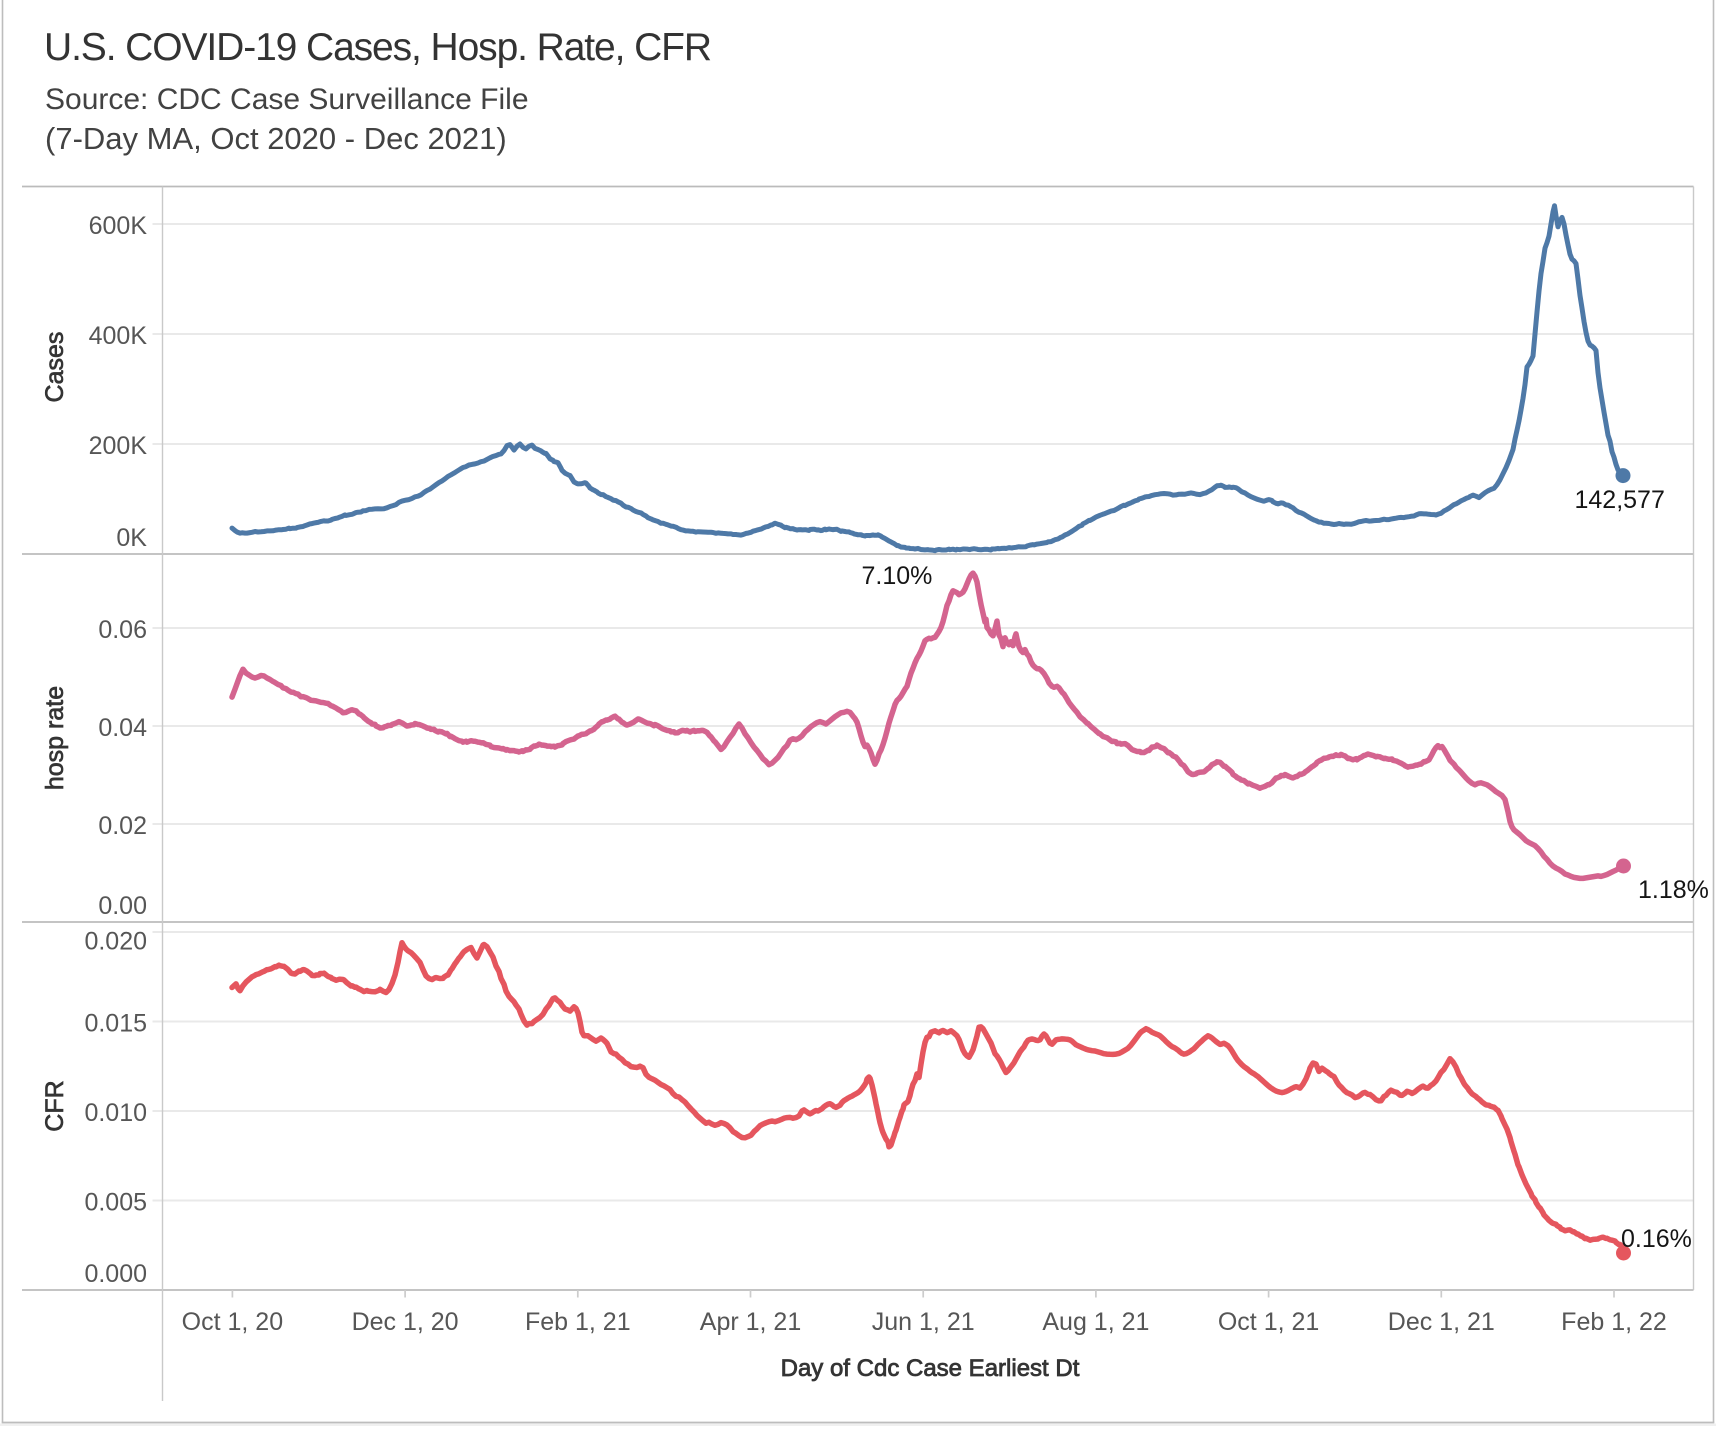  Describe the element at coordinates (115, 1024) in the screenshot. I see `svg-text: 0.015` at that location.